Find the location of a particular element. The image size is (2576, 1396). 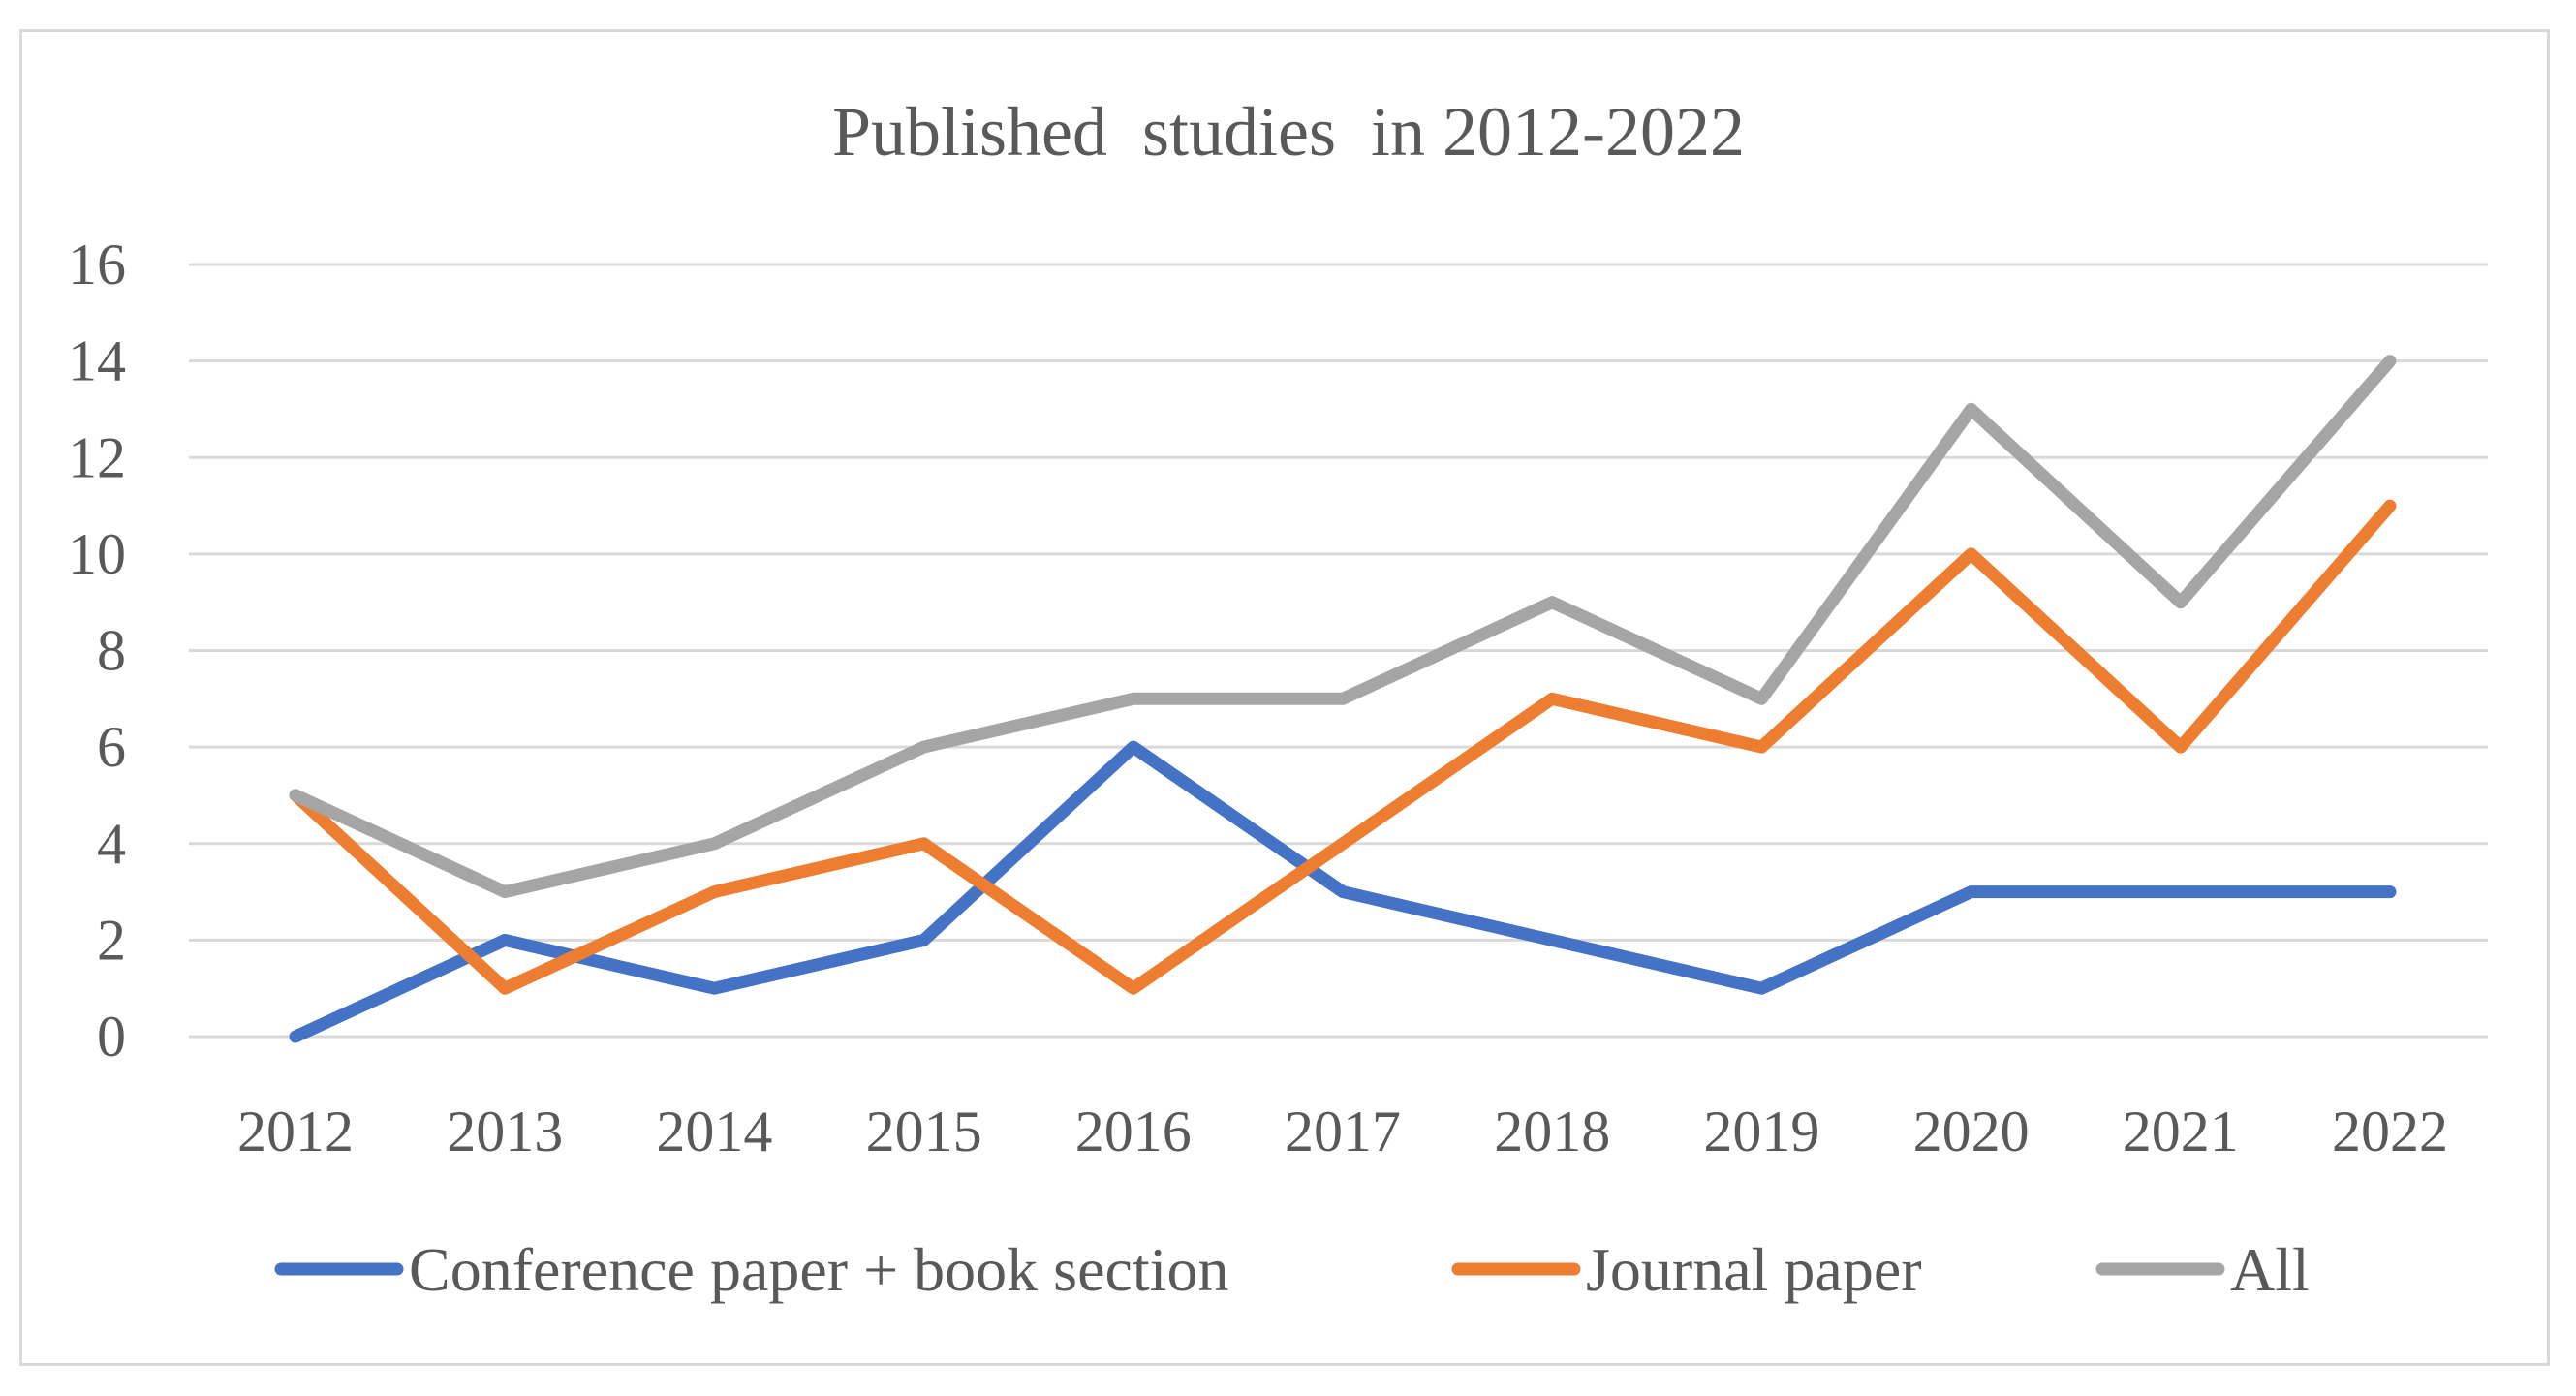

x-tick-label: 2021 is located at coordinates (2181, 1131).